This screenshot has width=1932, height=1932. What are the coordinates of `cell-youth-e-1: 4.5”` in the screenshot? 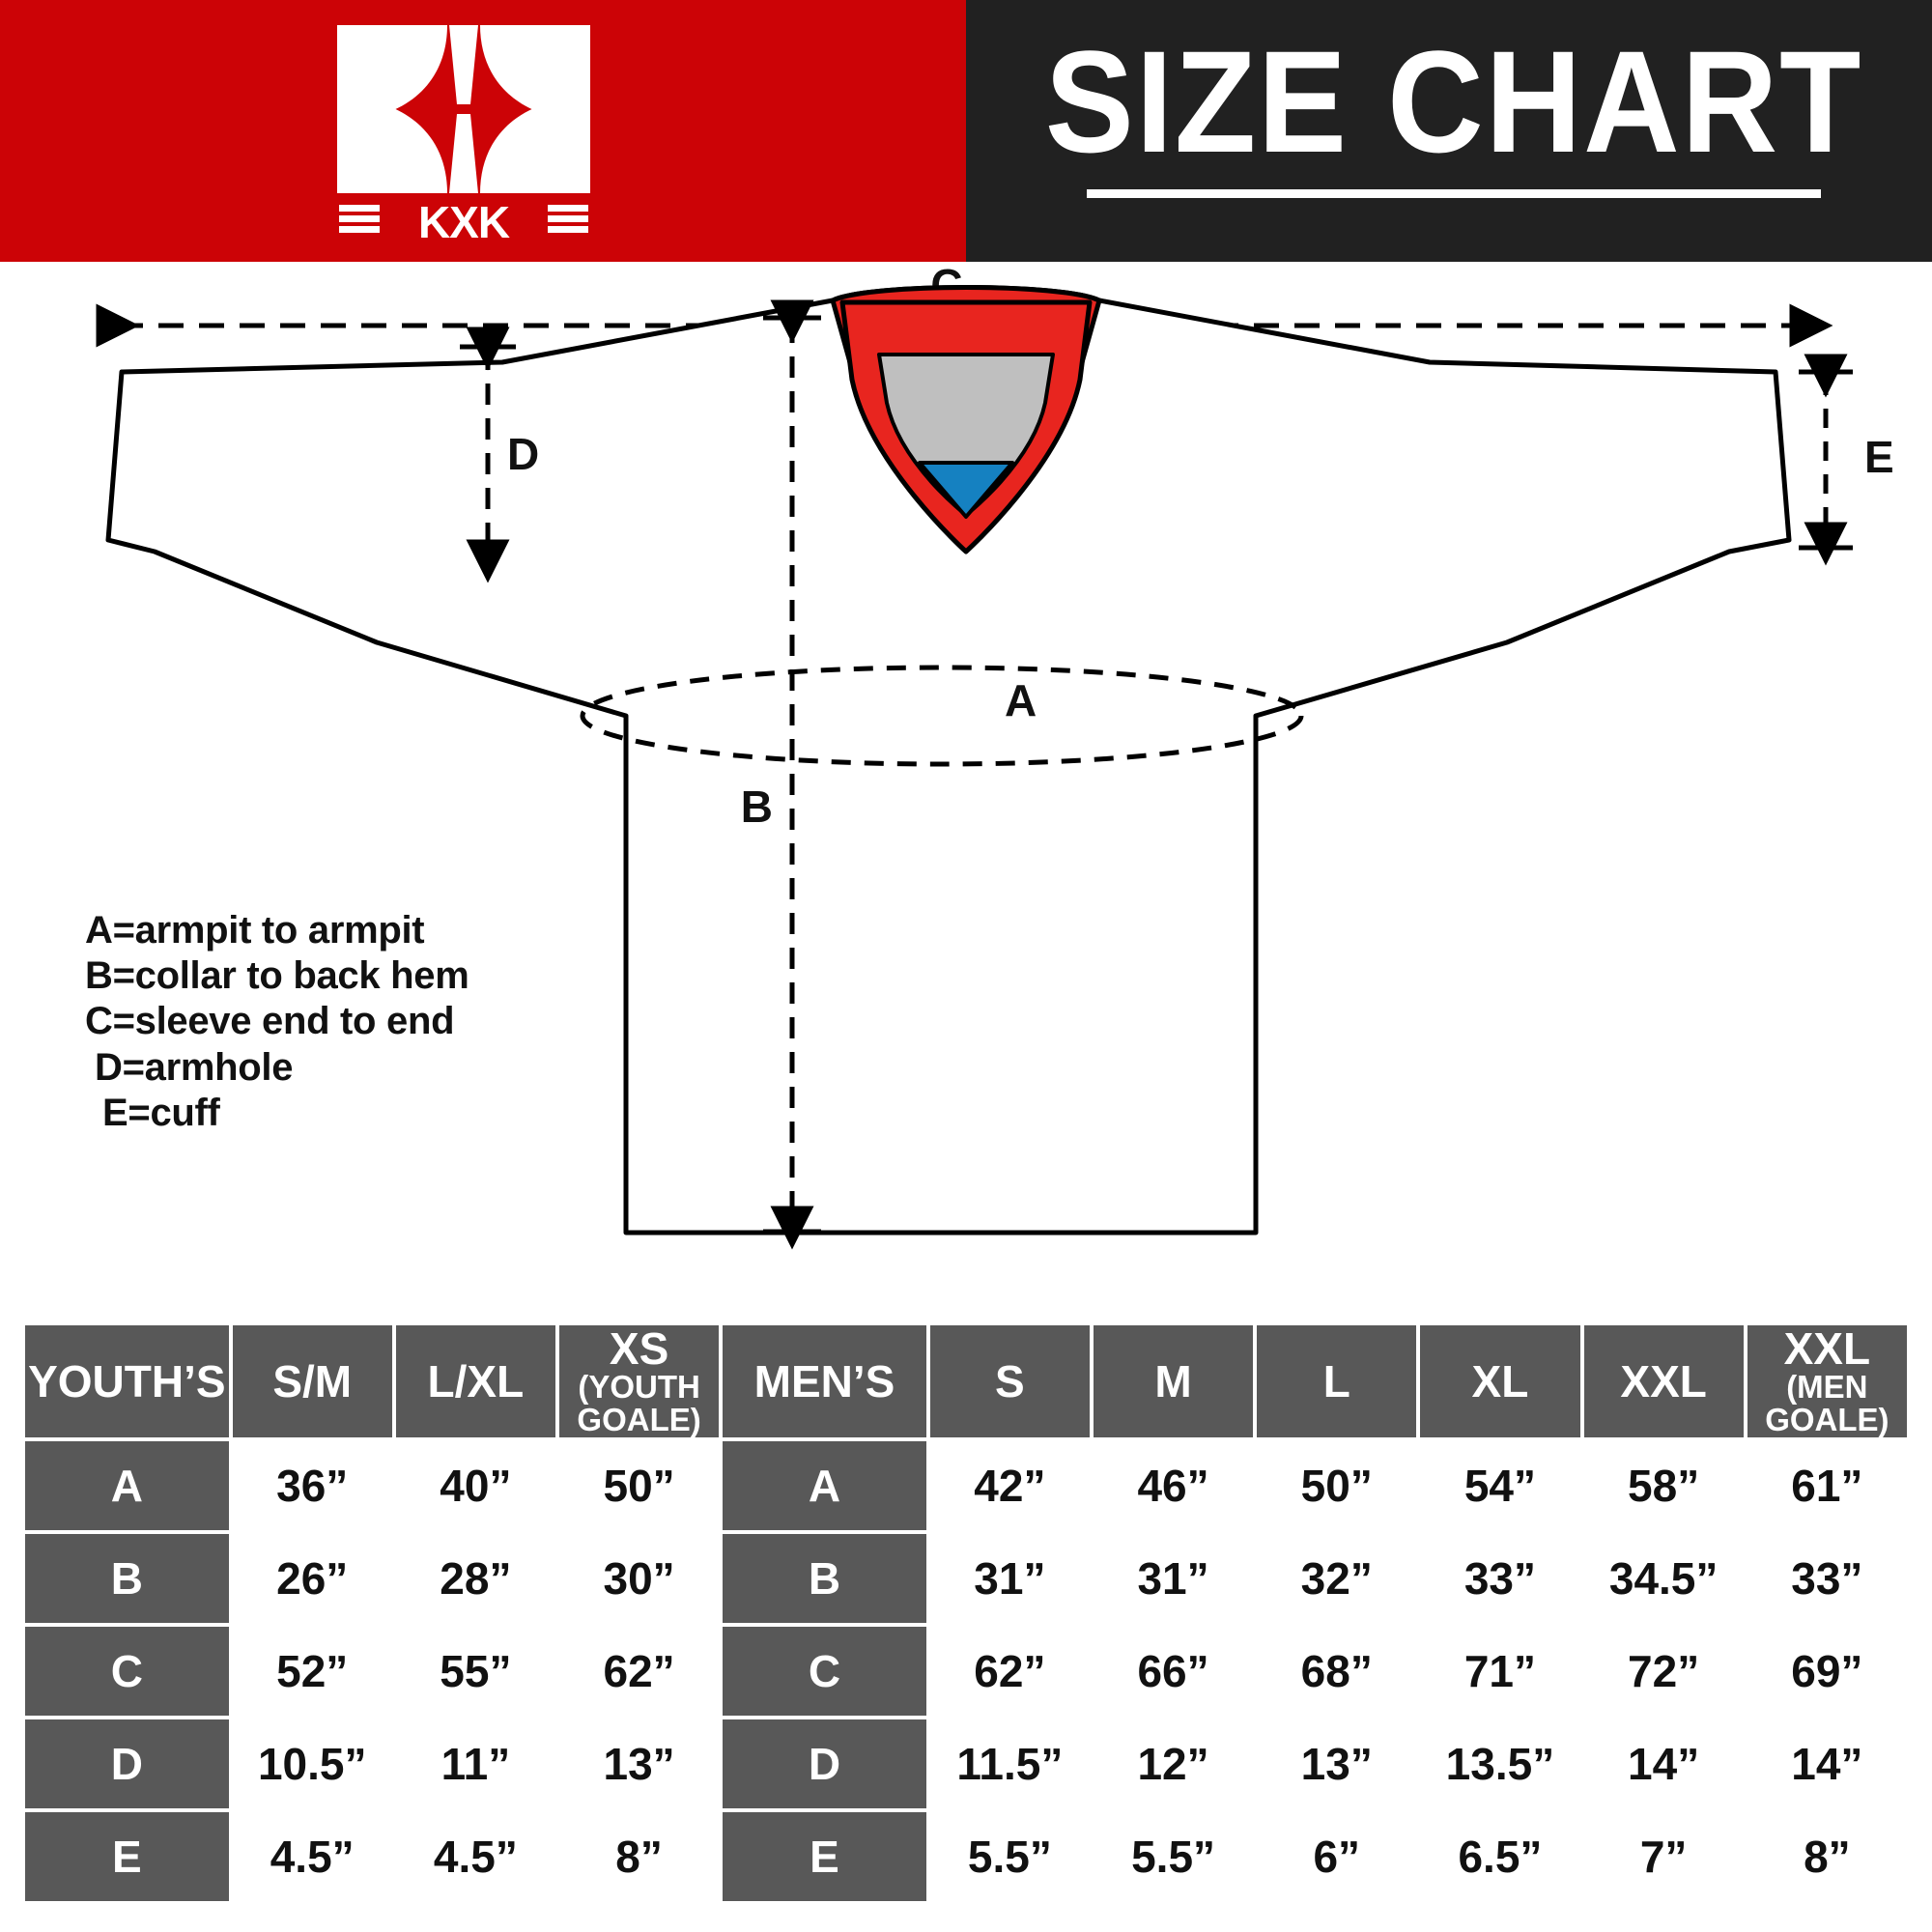 It's located at (475, 1856).